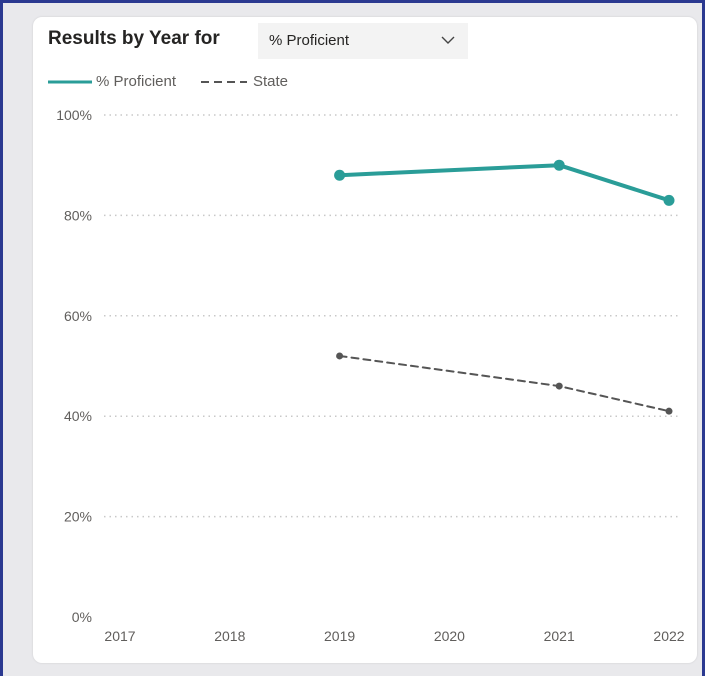 This screenshot has width=705, height=676. I want to click on measure-dropdown: % Proficient, so click(363, 41).